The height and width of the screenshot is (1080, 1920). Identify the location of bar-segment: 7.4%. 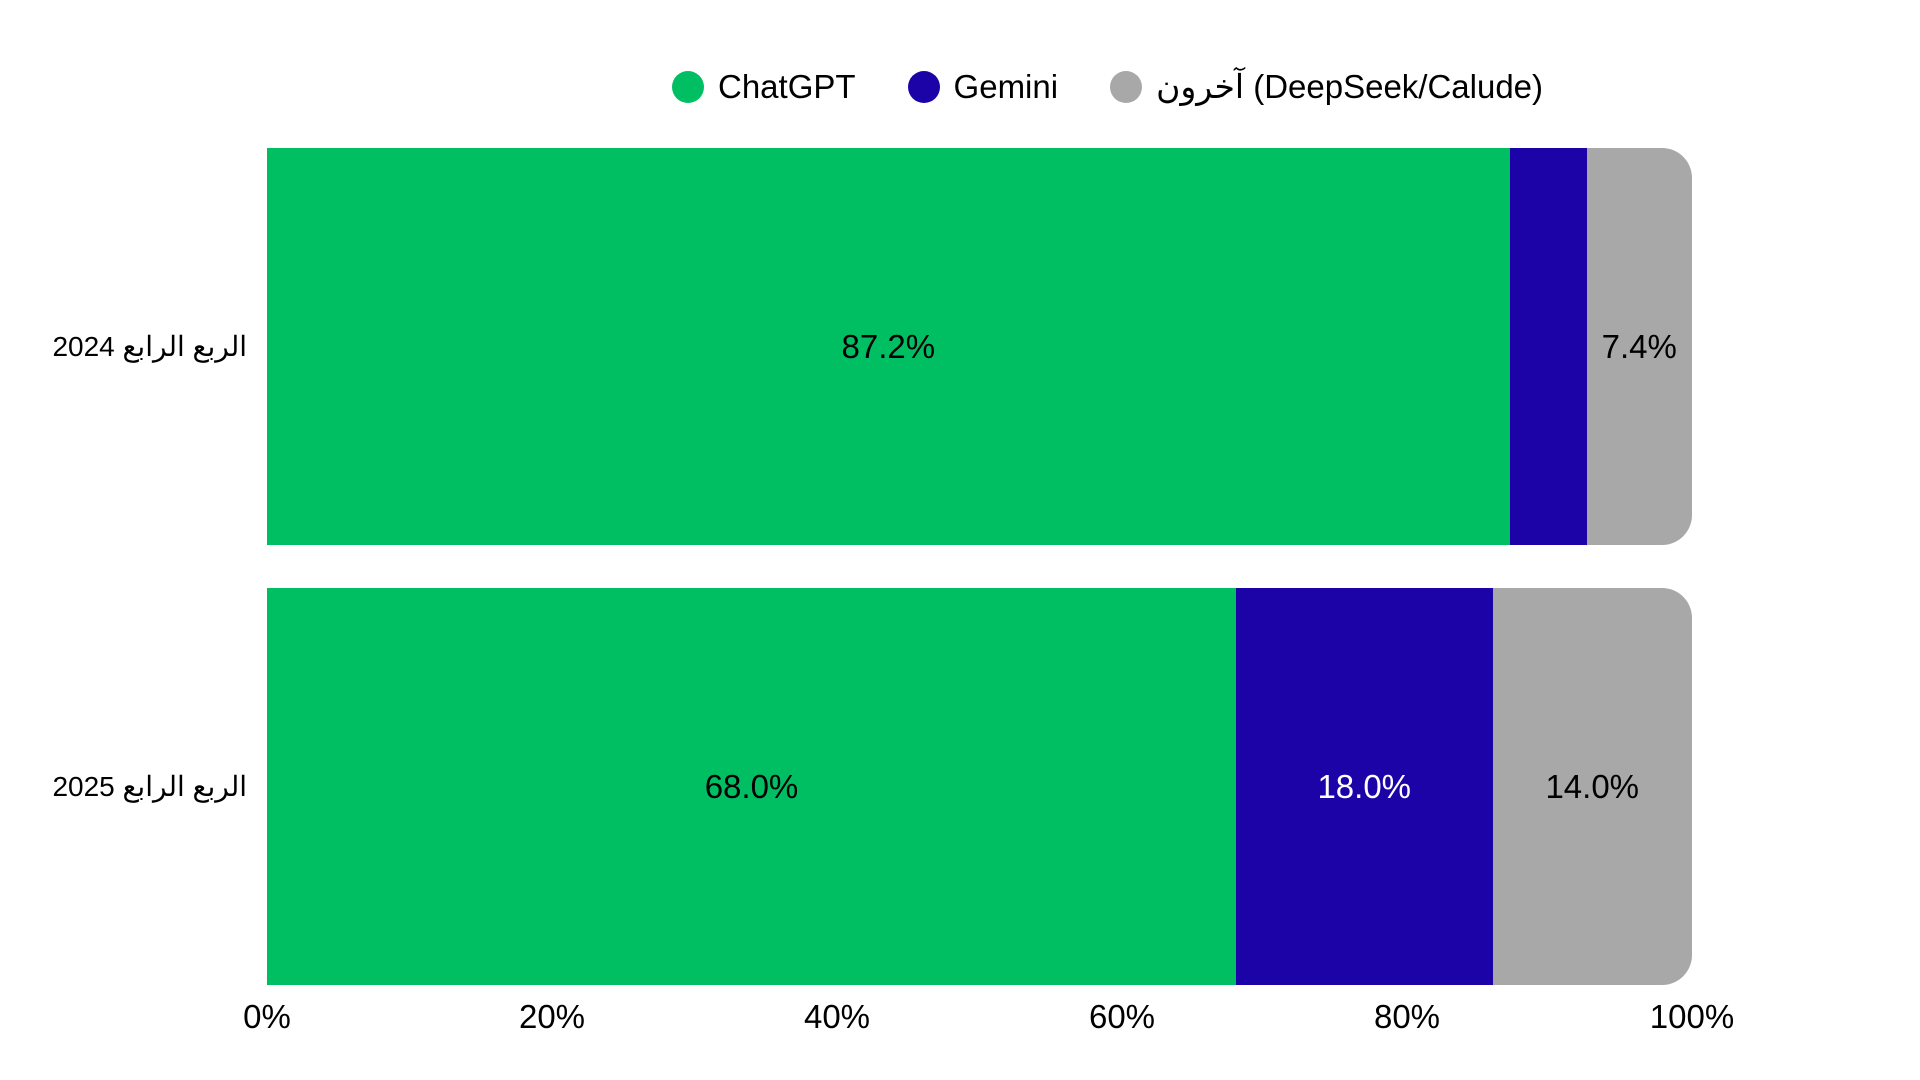
(1639, 346).